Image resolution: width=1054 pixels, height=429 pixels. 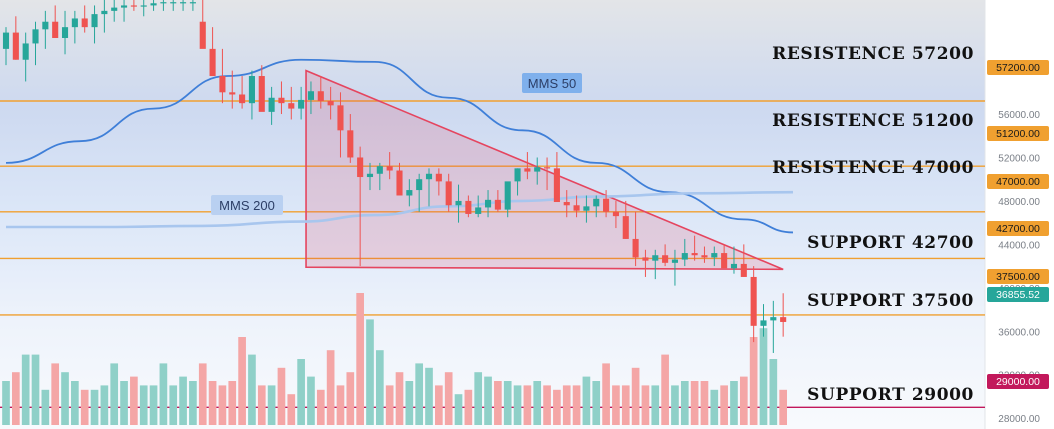 I want to click on y-tick-label: 52000.00, so click(x=1019, y=158).